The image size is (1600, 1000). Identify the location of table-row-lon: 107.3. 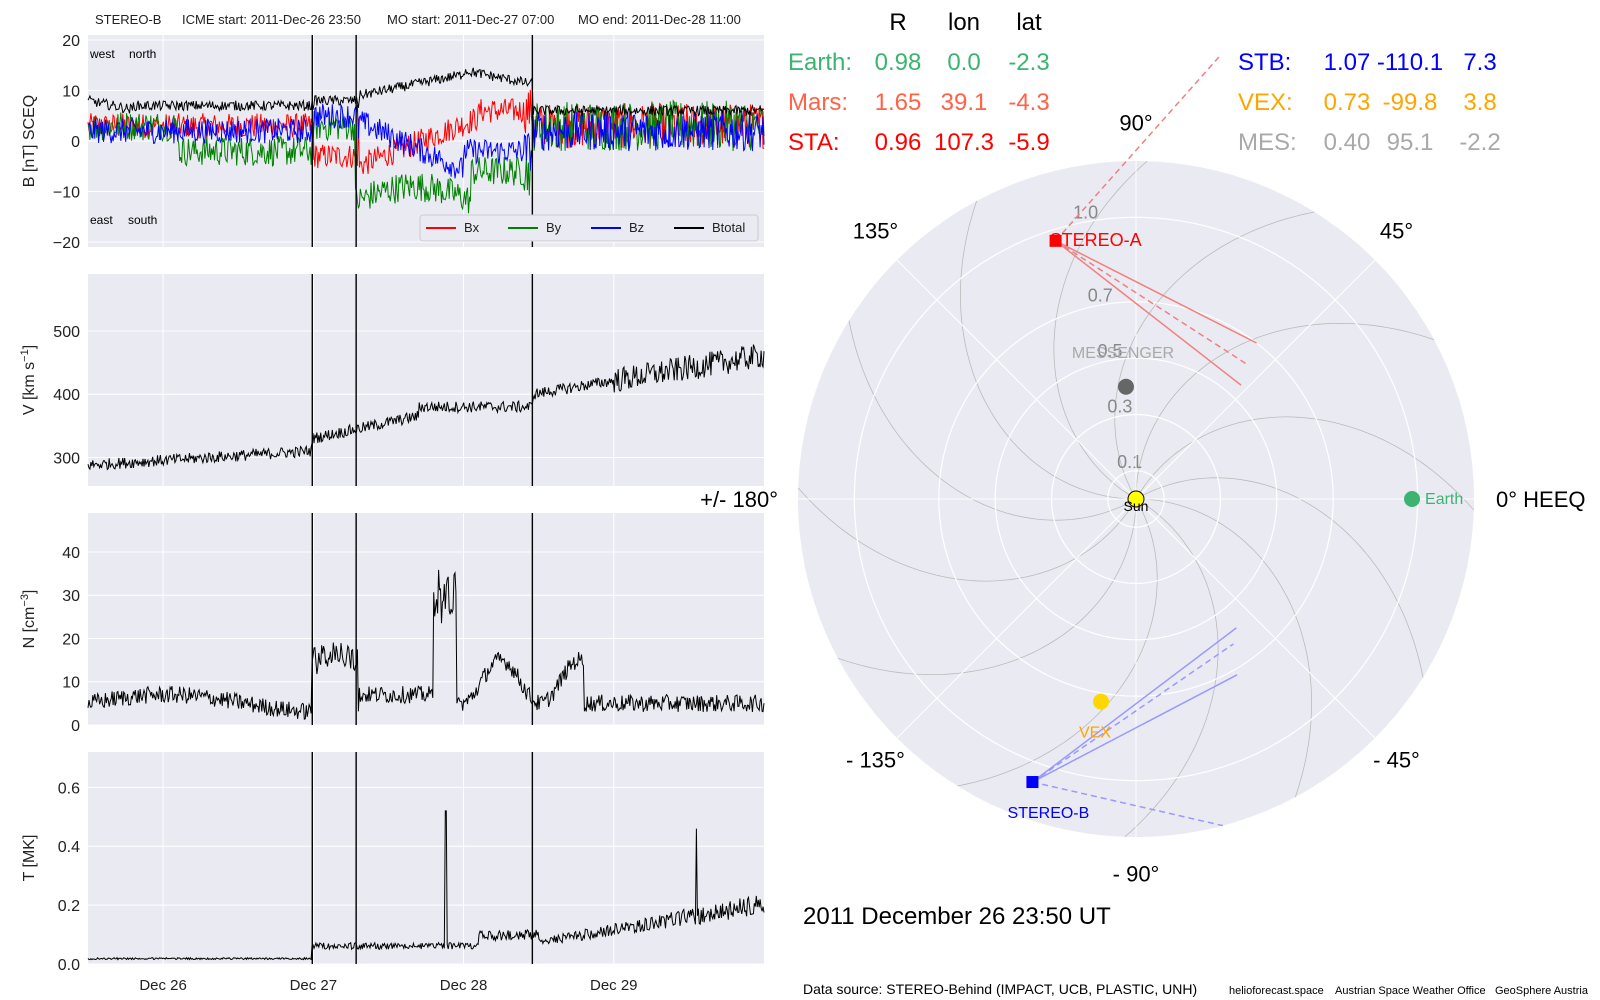
(964, 142).